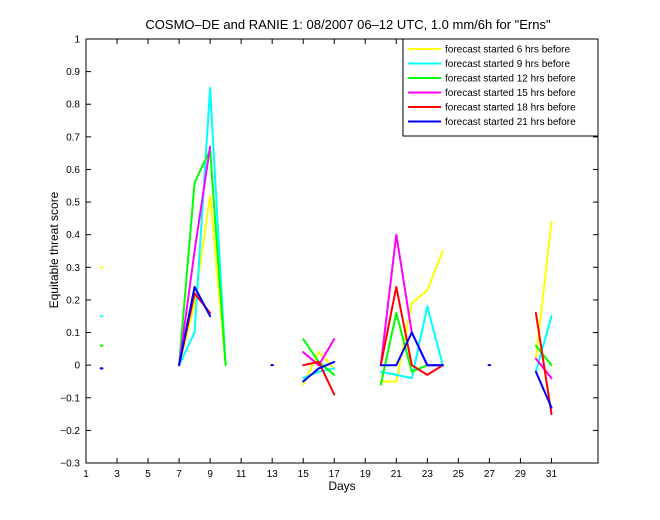 The height and width of the screenshot is (520, 660). What do you see at coordinates (241, 474) in the screenshot?
I see `x-tick-label: 11` at bounding box center [241, 474].